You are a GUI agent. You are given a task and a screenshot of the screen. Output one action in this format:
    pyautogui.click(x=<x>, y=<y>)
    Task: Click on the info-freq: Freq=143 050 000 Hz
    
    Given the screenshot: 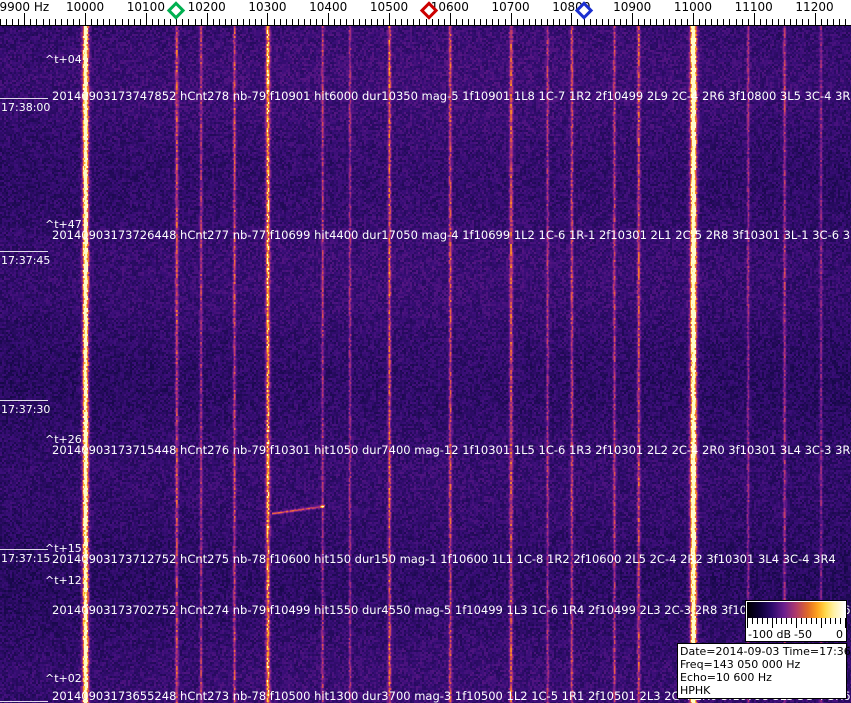 What is the action you would take?
    pyautogui.click(x=740, y=664)
    